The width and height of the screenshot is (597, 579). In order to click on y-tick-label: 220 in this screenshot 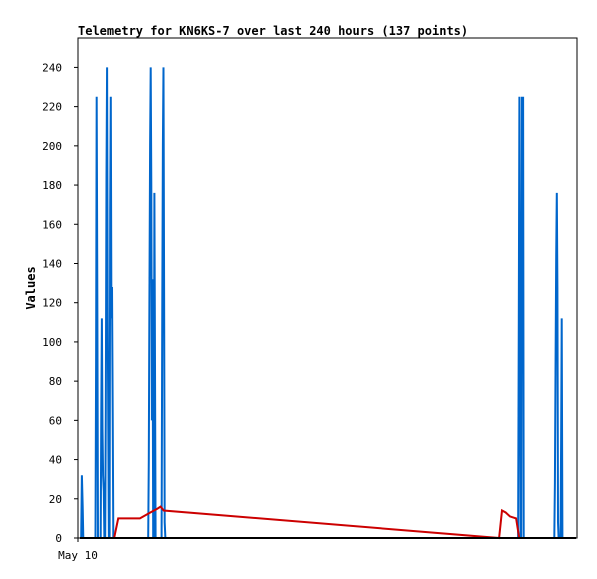, I will do `click(52, 107)`.